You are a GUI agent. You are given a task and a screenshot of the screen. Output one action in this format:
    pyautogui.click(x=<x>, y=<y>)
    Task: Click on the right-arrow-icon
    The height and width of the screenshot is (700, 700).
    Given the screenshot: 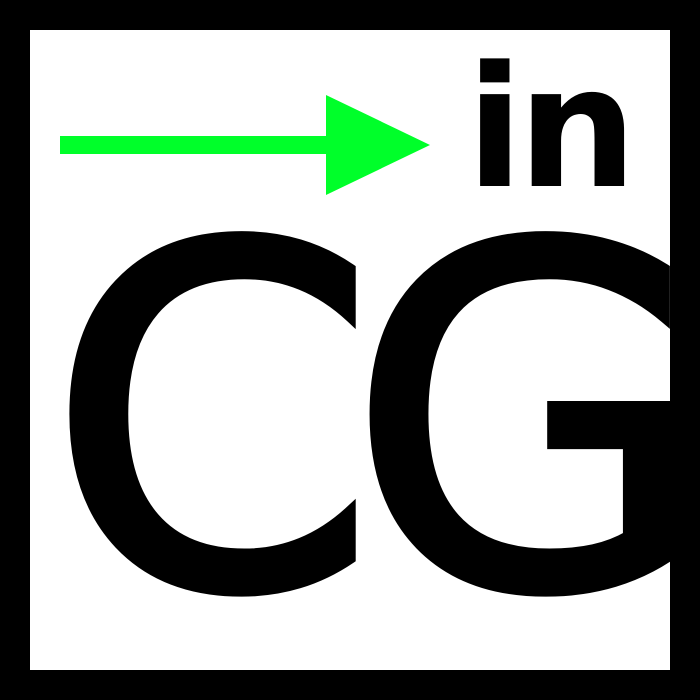 What is the action you would take?
    pyautogui.click(x=245, y=145)
    